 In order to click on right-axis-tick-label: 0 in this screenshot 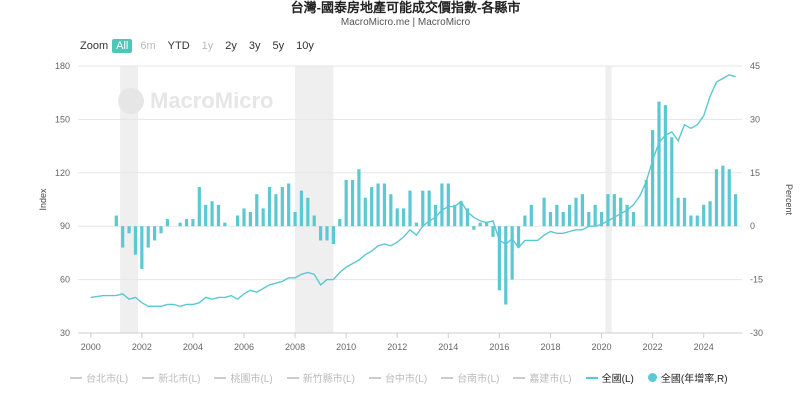, I will do `click(752, 226)`.